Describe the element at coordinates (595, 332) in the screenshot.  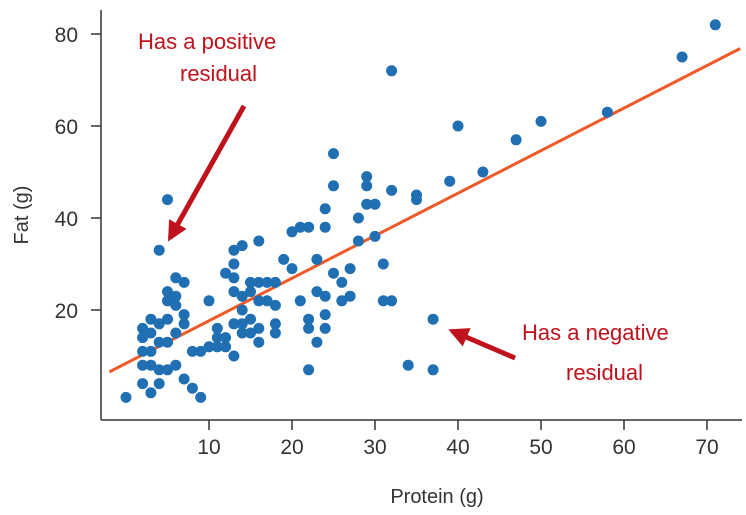
I see `annotation-negative-line-1: Has a negative` at that location.